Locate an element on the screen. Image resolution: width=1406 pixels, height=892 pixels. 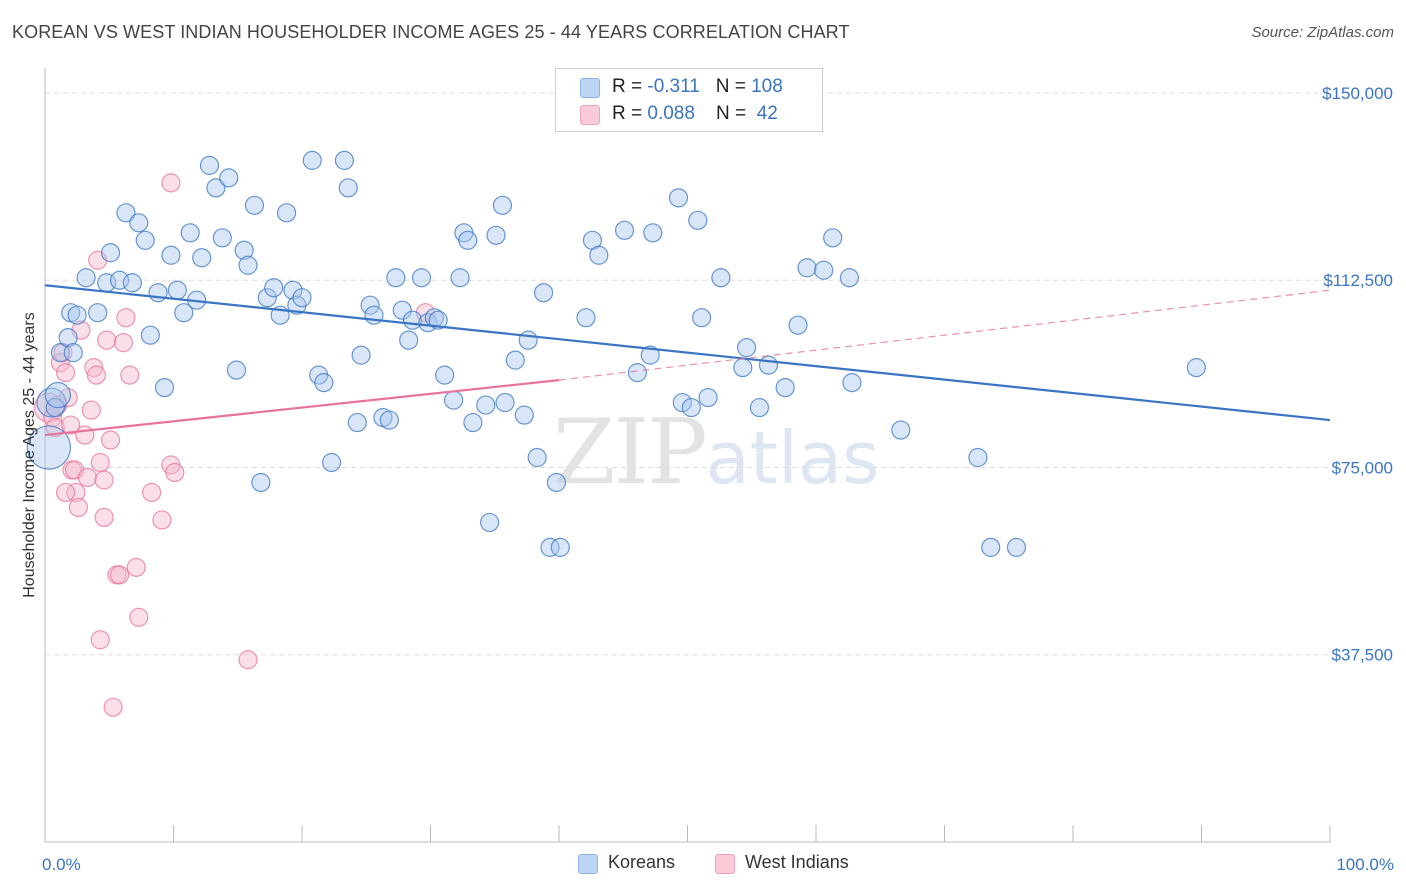
y-tick-label: $112,500 is located at coordinates (1358, 280).